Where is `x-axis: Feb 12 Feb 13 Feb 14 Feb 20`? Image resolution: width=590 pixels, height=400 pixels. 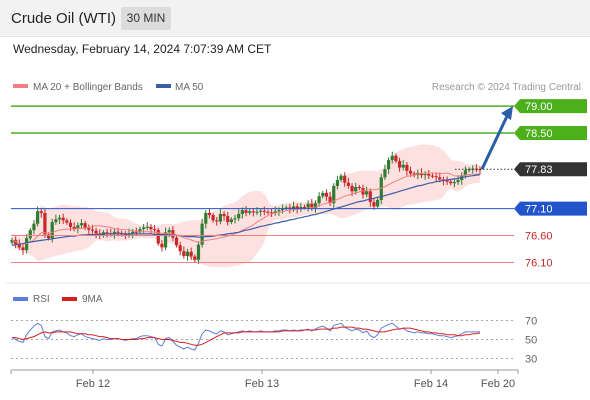 x-axis: Feb 12 Feb 13 Feb 14 Feb 20 is located at coordinates (264, 380).